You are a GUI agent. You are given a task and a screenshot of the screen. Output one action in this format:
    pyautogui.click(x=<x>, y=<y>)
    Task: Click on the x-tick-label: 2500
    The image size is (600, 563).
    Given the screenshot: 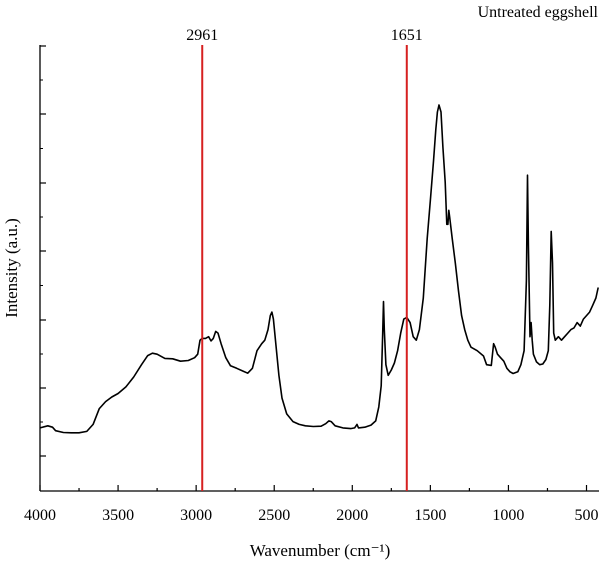 What is the action you would take?
    pyautogui.click(x=274, y=515)
    